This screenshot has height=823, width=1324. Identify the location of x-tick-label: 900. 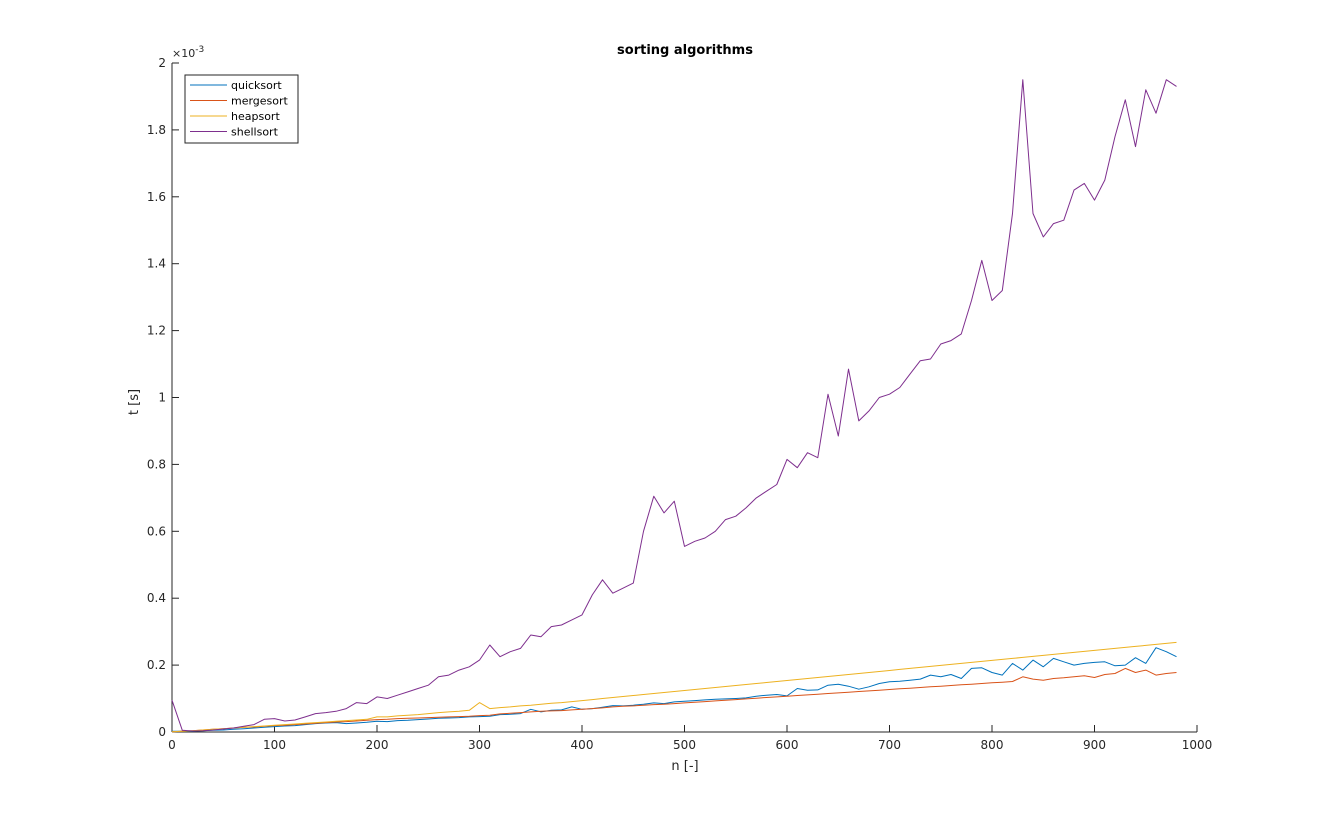
(1094, 745).